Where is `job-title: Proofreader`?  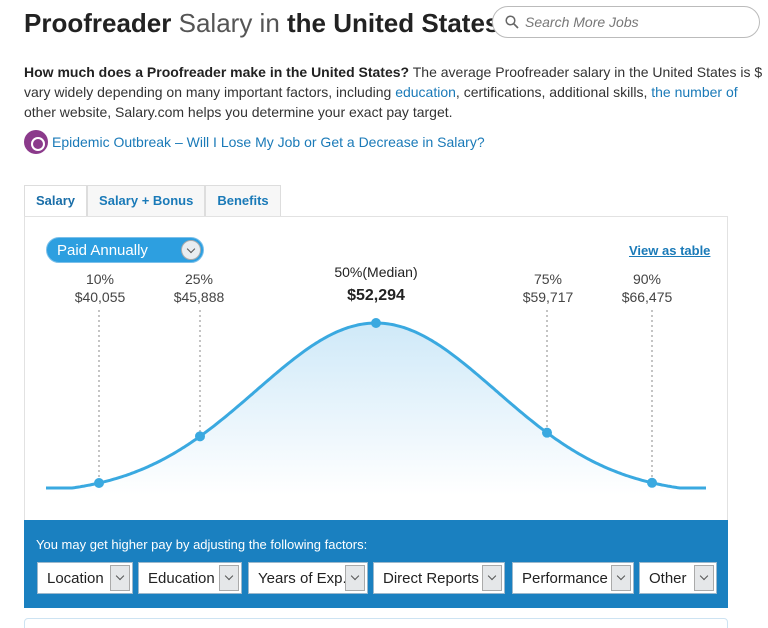
job-title: Proofreader is located at coordinates (98, 23).